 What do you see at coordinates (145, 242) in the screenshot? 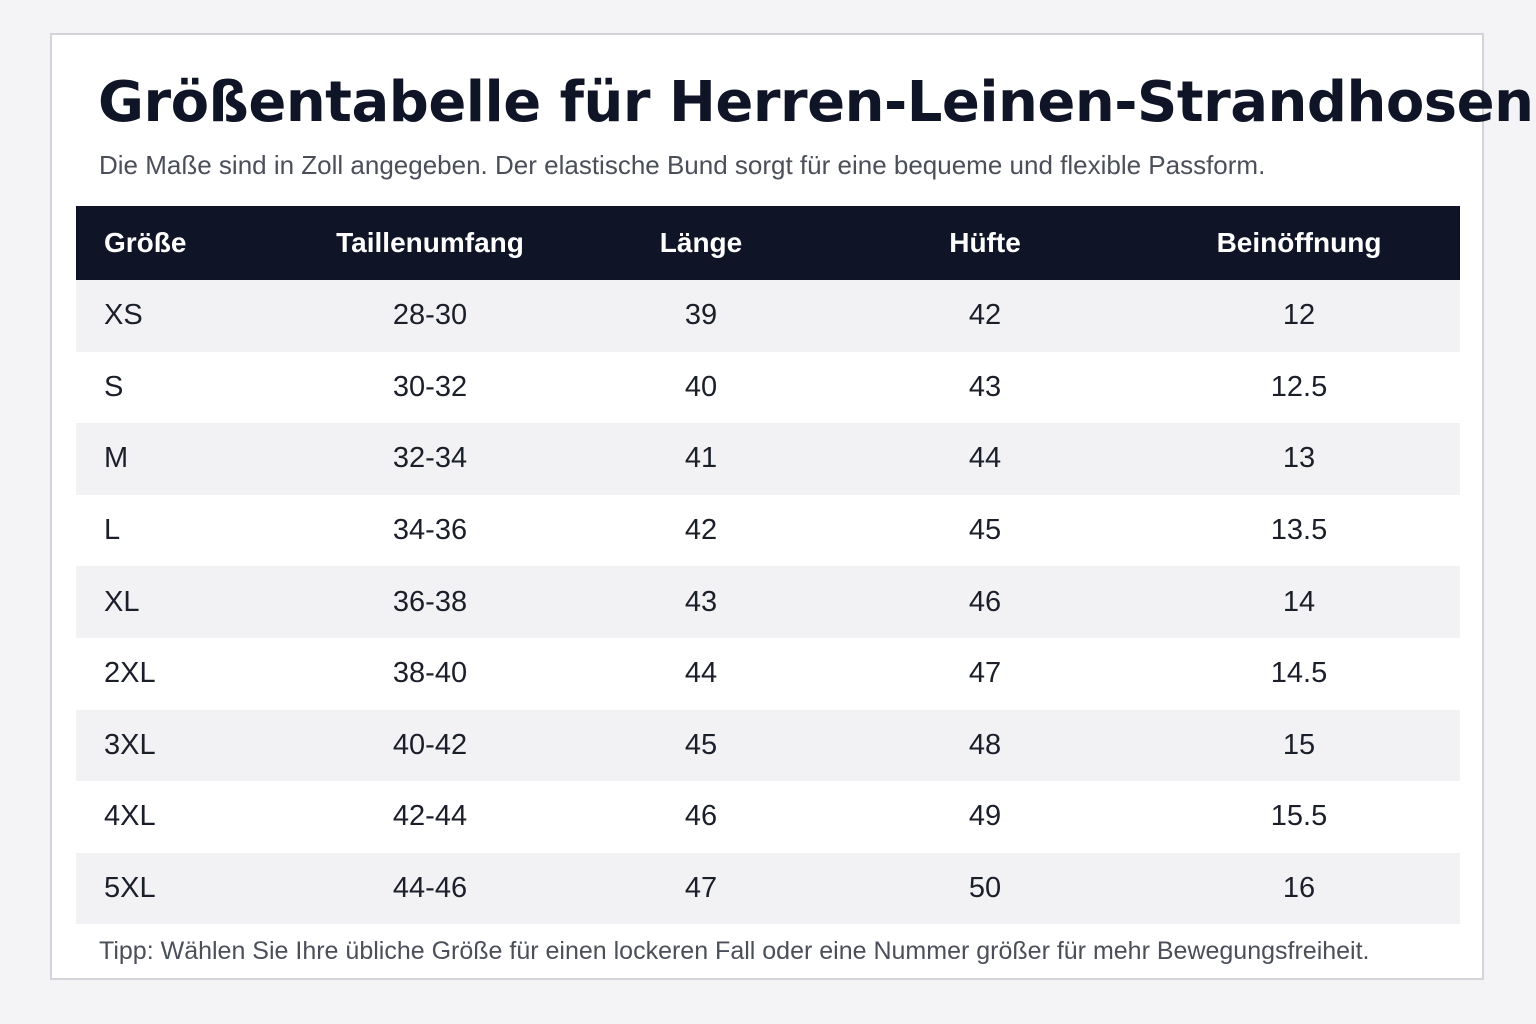
I see `column-header-size: Größe` at bounding box center [145, 242].